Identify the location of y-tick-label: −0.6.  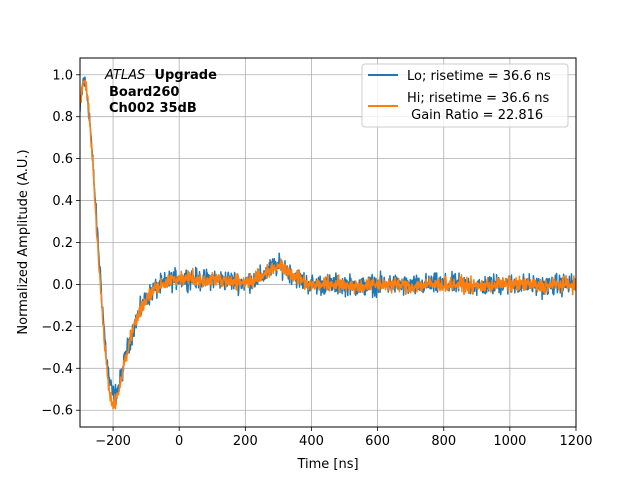
(57, 411).